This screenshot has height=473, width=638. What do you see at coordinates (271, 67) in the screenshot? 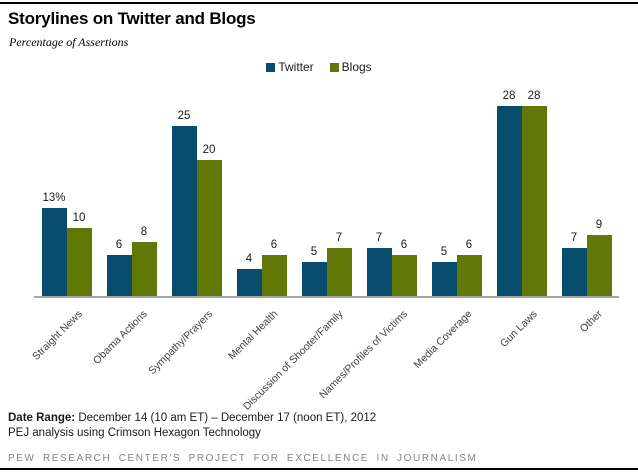
I see `legend-swatch-twitter` at bounding box center [271, 67].